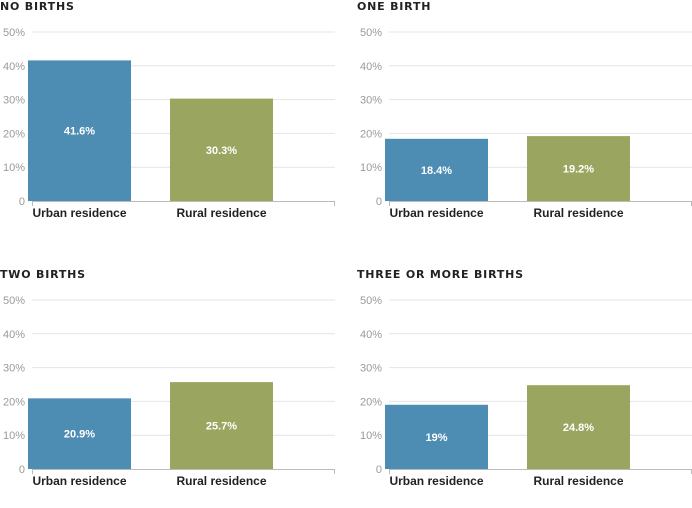 The image size is (692, 508). I want to click on bar-value-label: 41.6%, so click(79, 132).